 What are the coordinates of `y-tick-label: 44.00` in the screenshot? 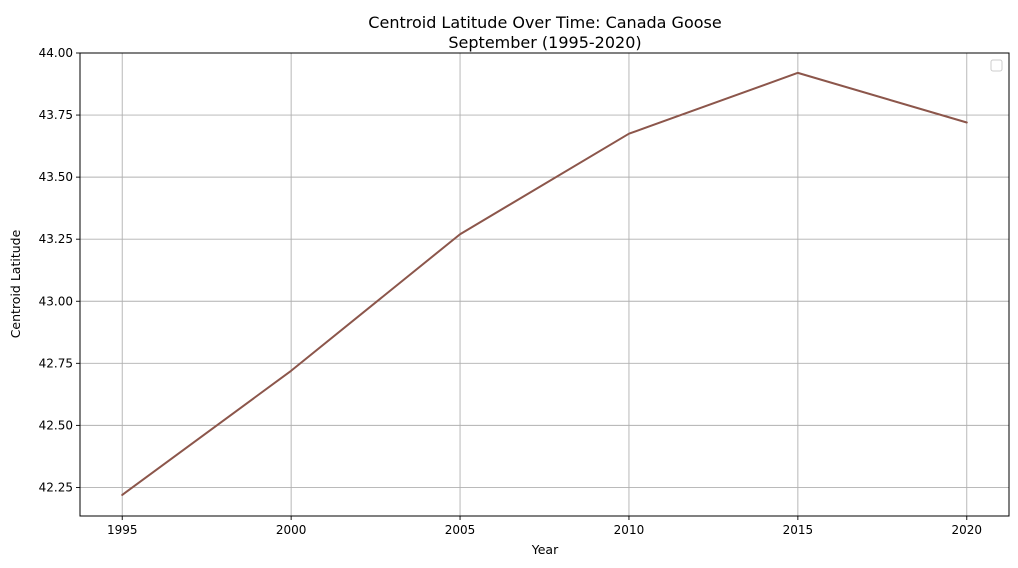 It's located at (56, 53).